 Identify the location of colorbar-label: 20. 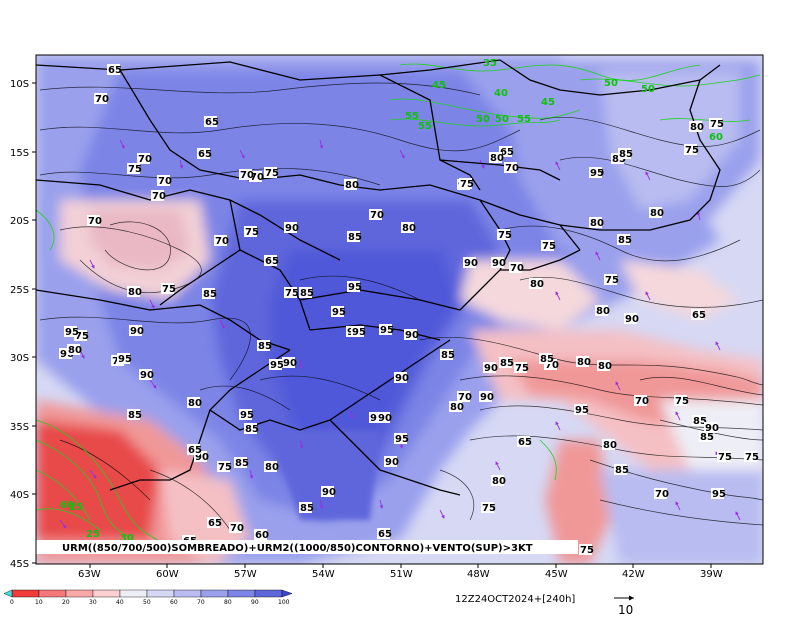
(66, 602).